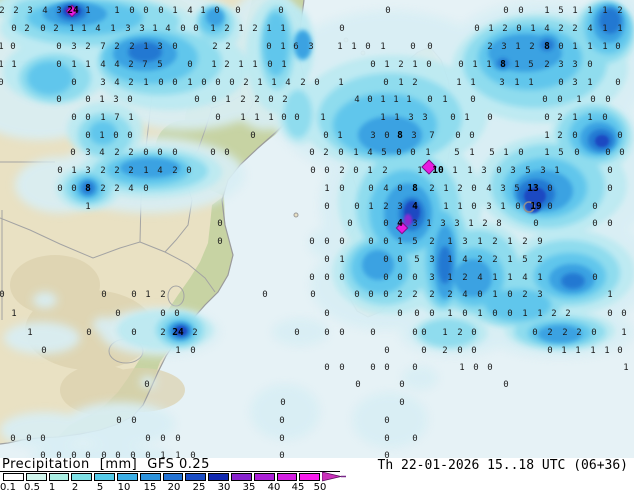 This screenshot has width=634, height=490. Describe the element at coordinates (529, 207) in the screenshot. I see `cyclone-symbol-icon` at that location.